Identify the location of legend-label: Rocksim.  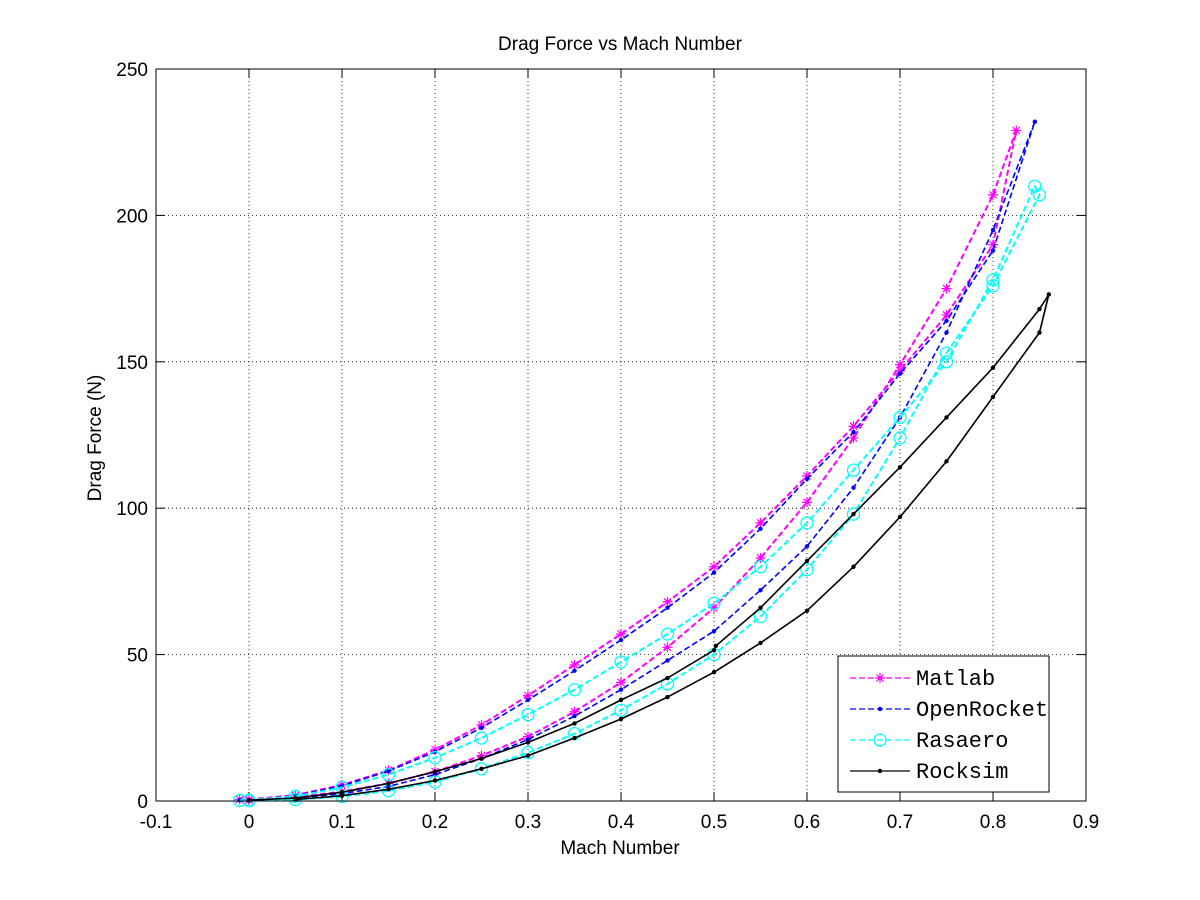
(962, 772).